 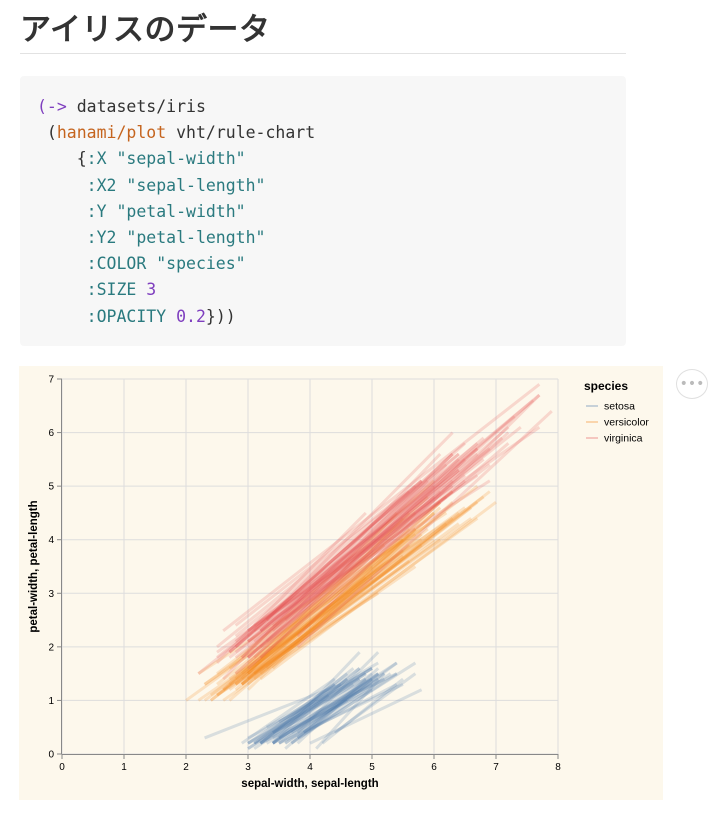 I want to click on y-axis-title: petal-width, petal-length, so click(x=34, y=566).